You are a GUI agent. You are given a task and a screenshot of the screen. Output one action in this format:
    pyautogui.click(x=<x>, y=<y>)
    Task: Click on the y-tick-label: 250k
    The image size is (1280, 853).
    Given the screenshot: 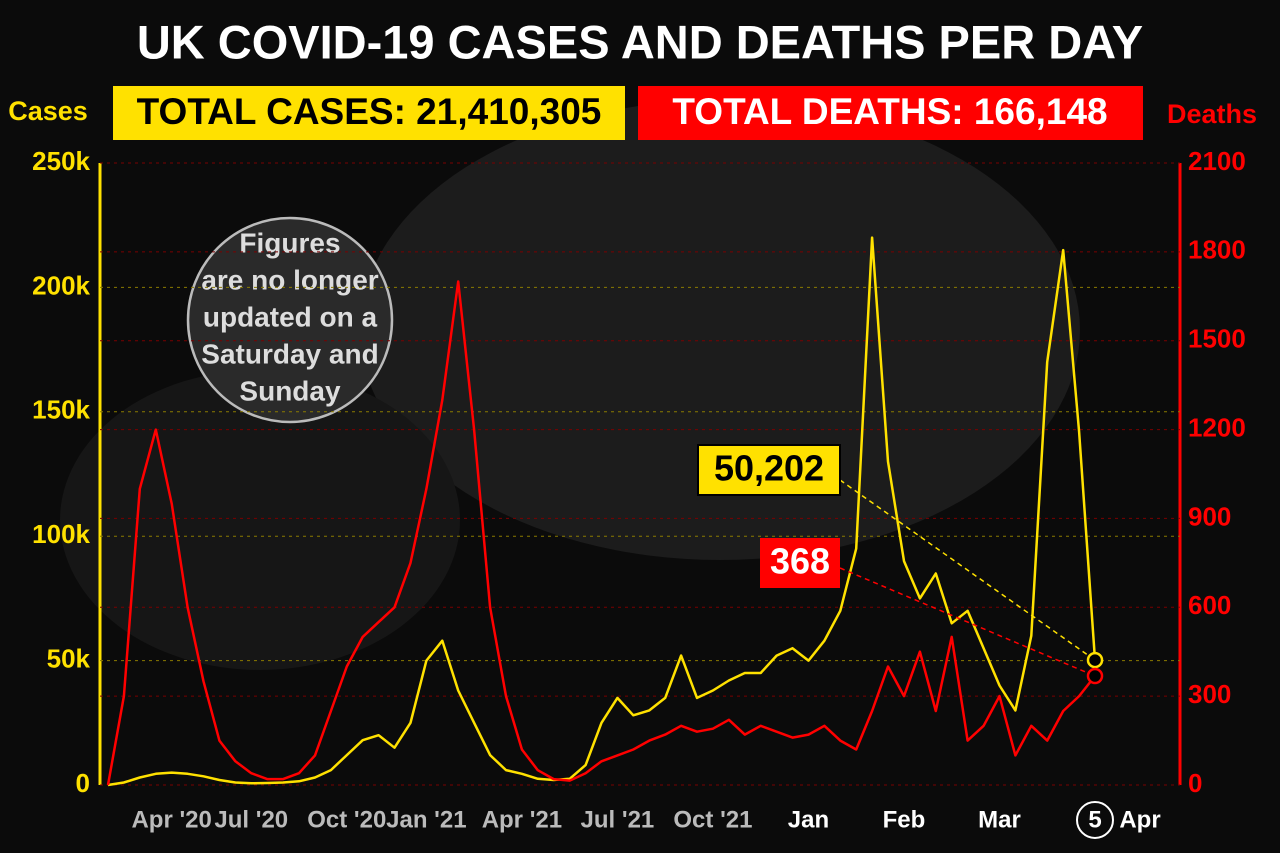 What is the action you would take?
    pyautogui.click(x=61, y=161)
    